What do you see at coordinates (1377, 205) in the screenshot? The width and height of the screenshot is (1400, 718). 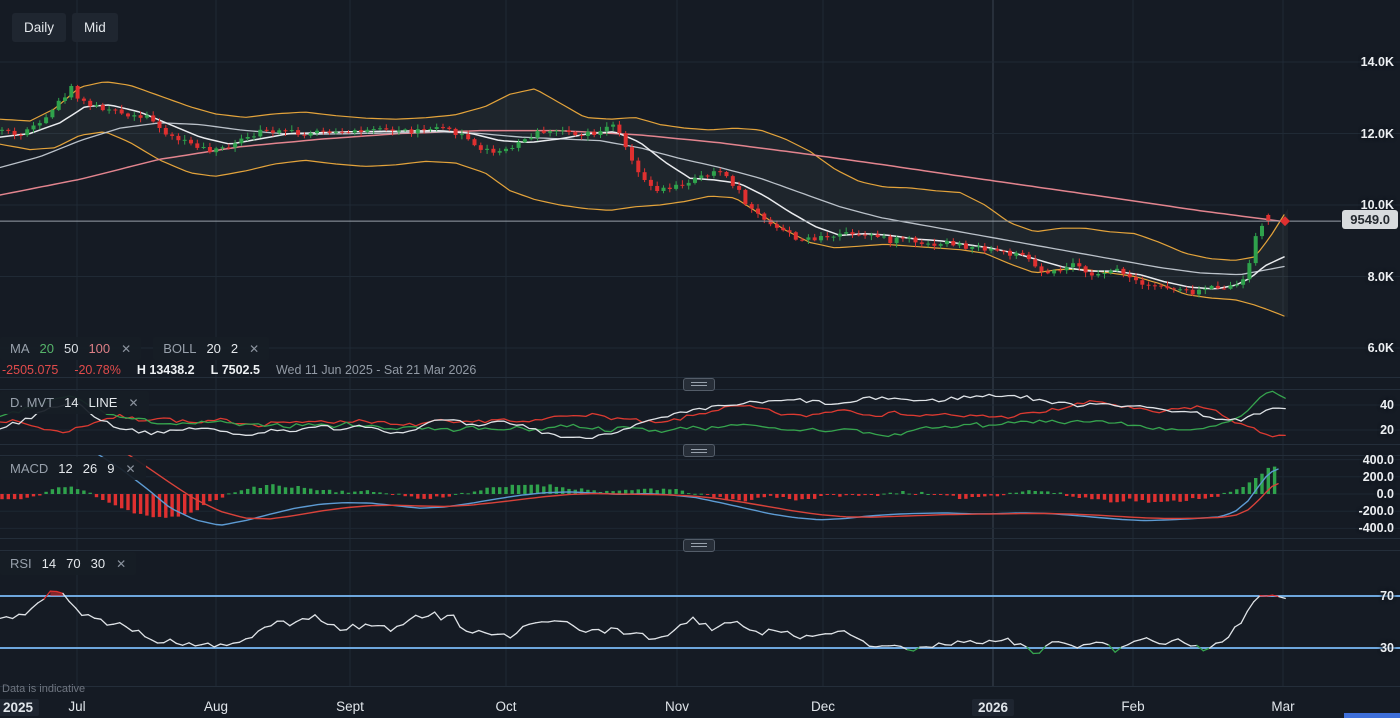 I see `price-axis-label: 10.0K` at bounding box center [1377, 205].